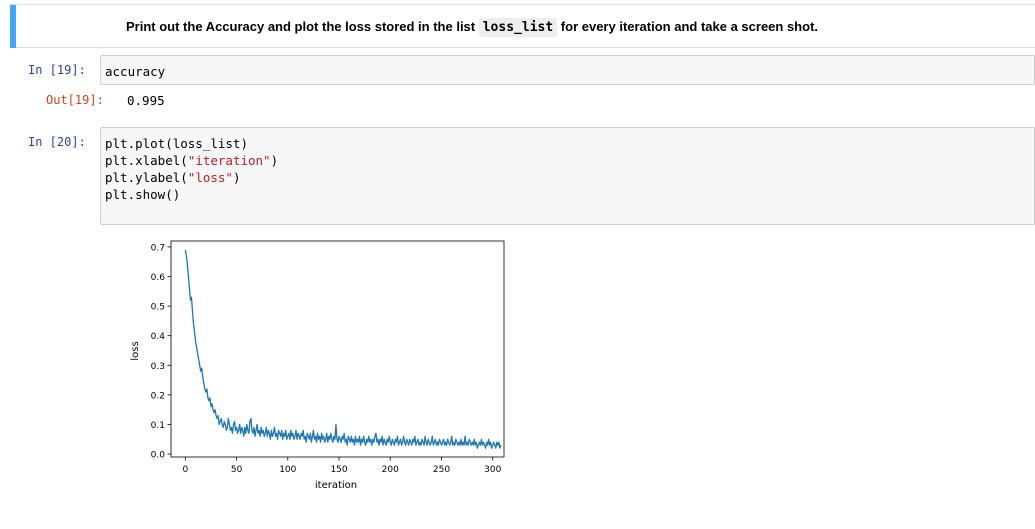 The image size is (1035, 529). I want to click on y-axis-label: loss, so click(135, 350).